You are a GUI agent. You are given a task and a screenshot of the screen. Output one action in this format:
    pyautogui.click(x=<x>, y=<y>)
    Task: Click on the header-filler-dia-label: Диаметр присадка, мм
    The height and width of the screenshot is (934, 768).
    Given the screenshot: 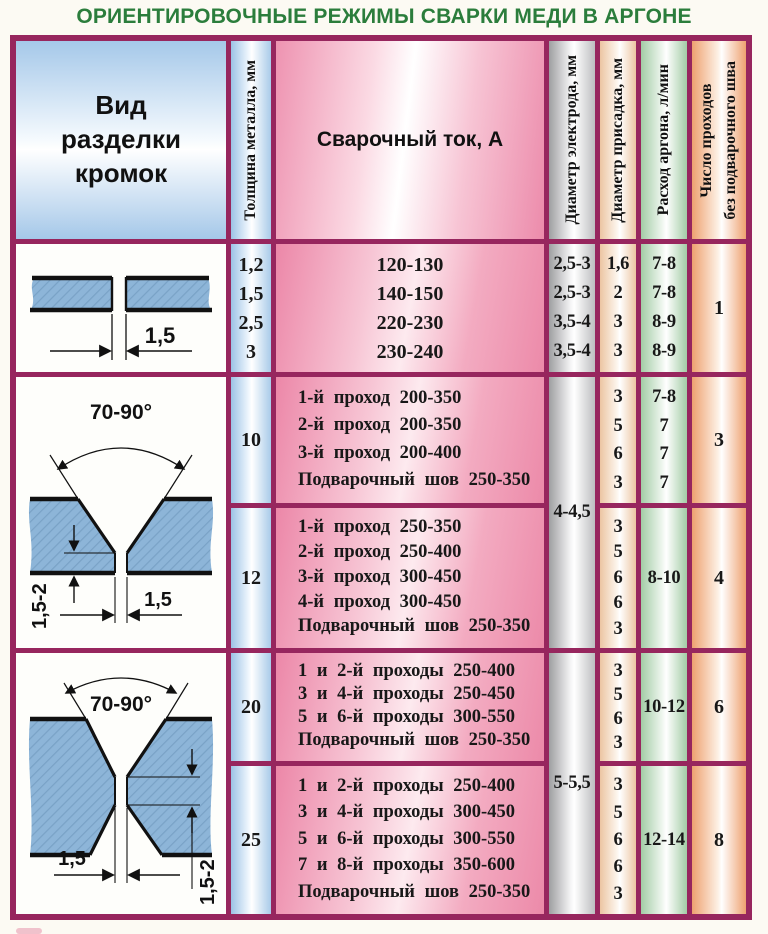 What is the action you would take?
    pyautogui.click(x=617, y=140)
    